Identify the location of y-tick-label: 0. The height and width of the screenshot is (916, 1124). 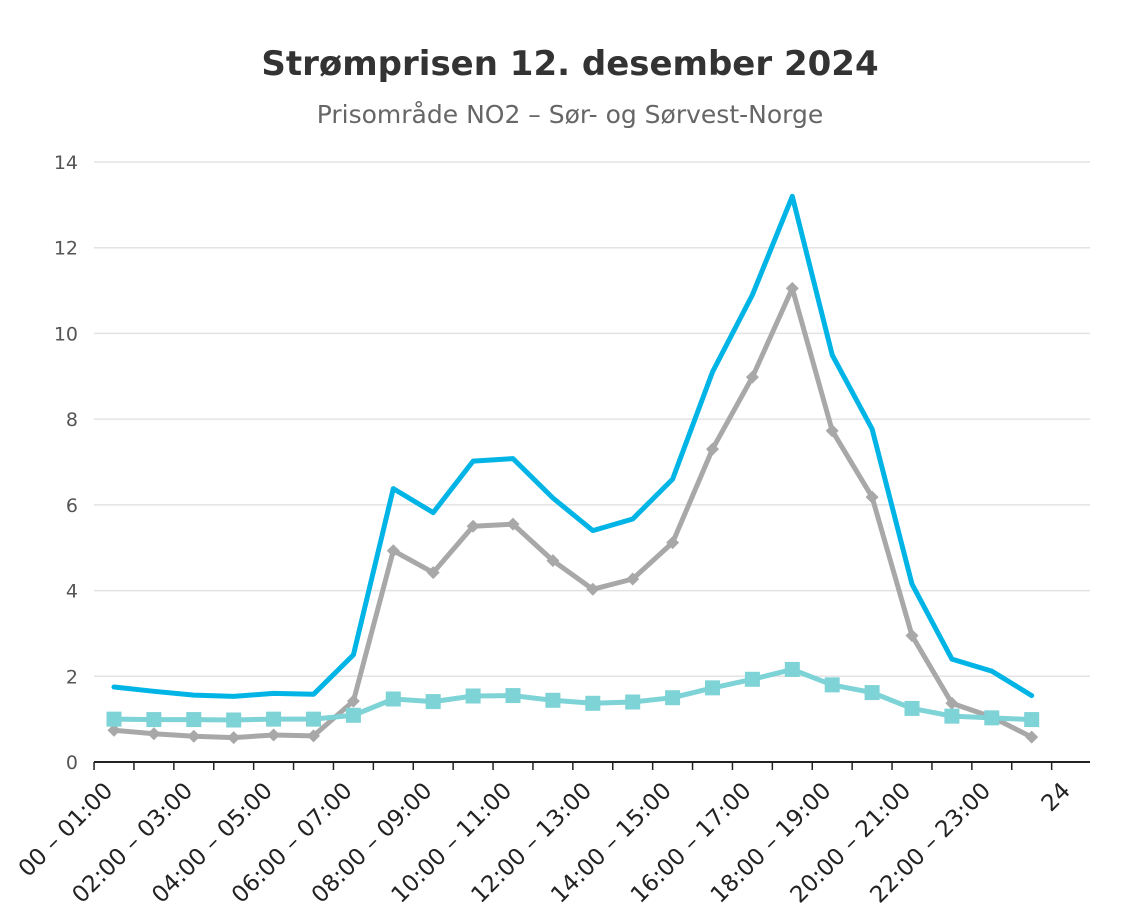
(72, 763).